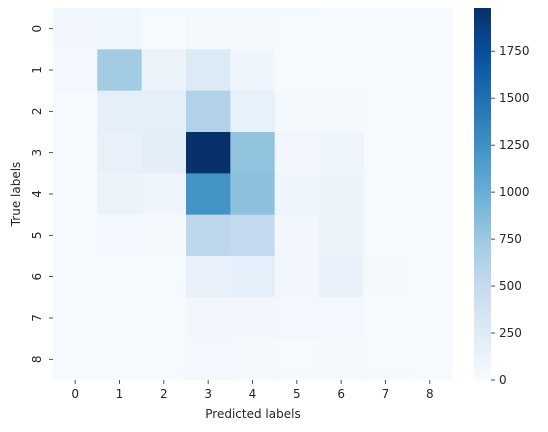 The width and height of the screenshot is (548, 432). What do you see at coordinates (75, 29) in the screenshot?
I see `heatmap-cell-r0-c0` at bounding box center [75, 29].